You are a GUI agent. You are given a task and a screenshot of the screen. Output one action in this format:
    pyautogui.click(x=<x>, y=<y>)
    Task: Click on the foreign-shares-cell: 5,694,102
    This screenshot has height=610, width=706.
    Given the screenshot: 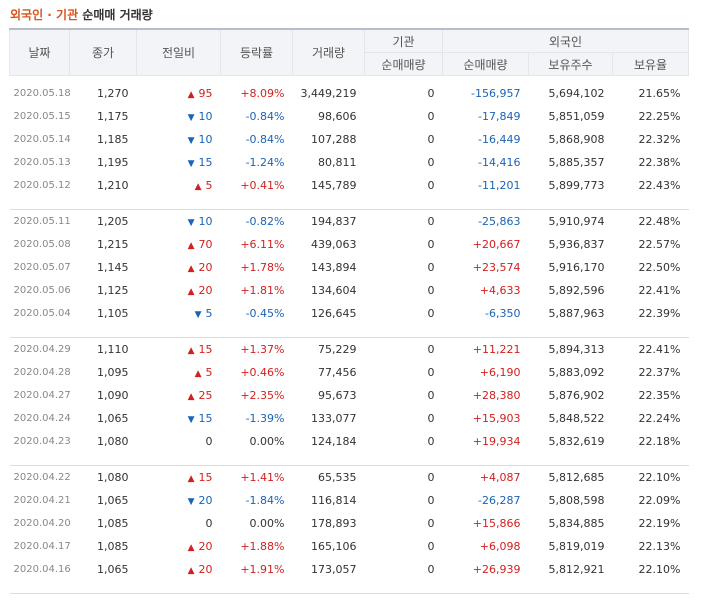 What is the action you would take?
    pyautogui.click(x=576, y=93)
    